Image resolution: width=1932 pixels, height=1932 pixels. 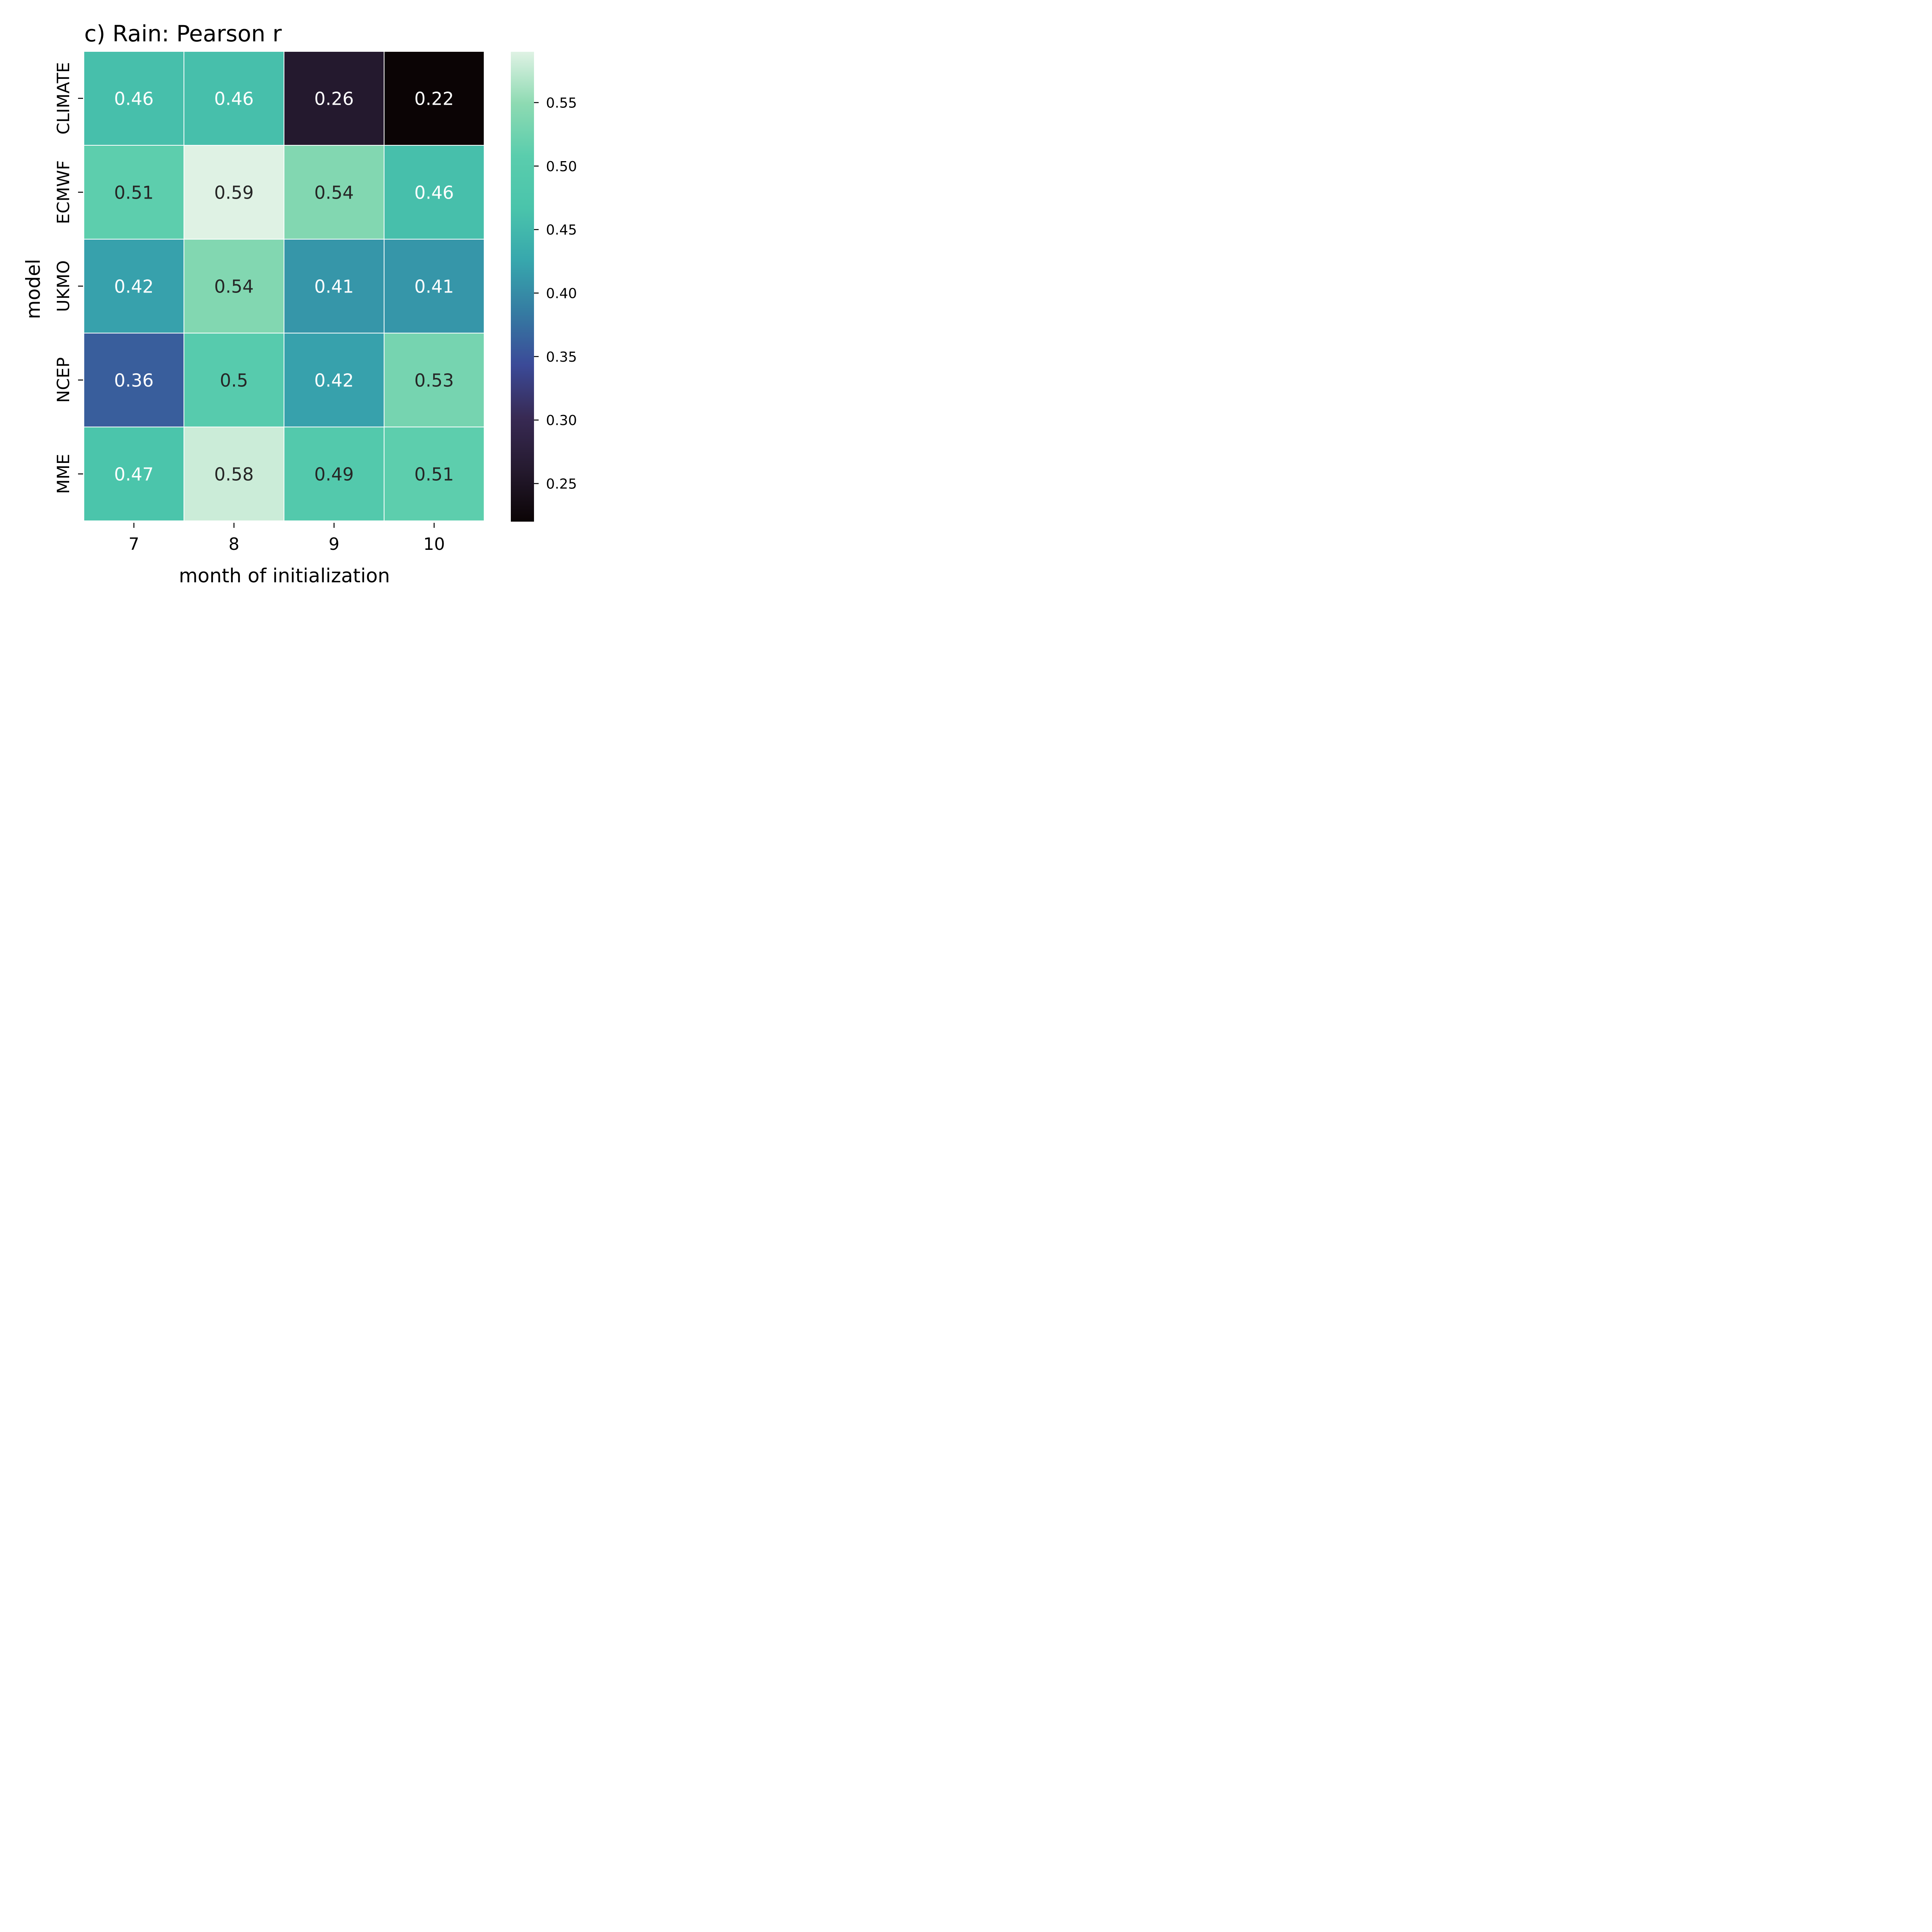 What do you see at coordinates (134, 544) in the screenshot?
I see `x-tick-label: 7` at bounding box center [134, 544].